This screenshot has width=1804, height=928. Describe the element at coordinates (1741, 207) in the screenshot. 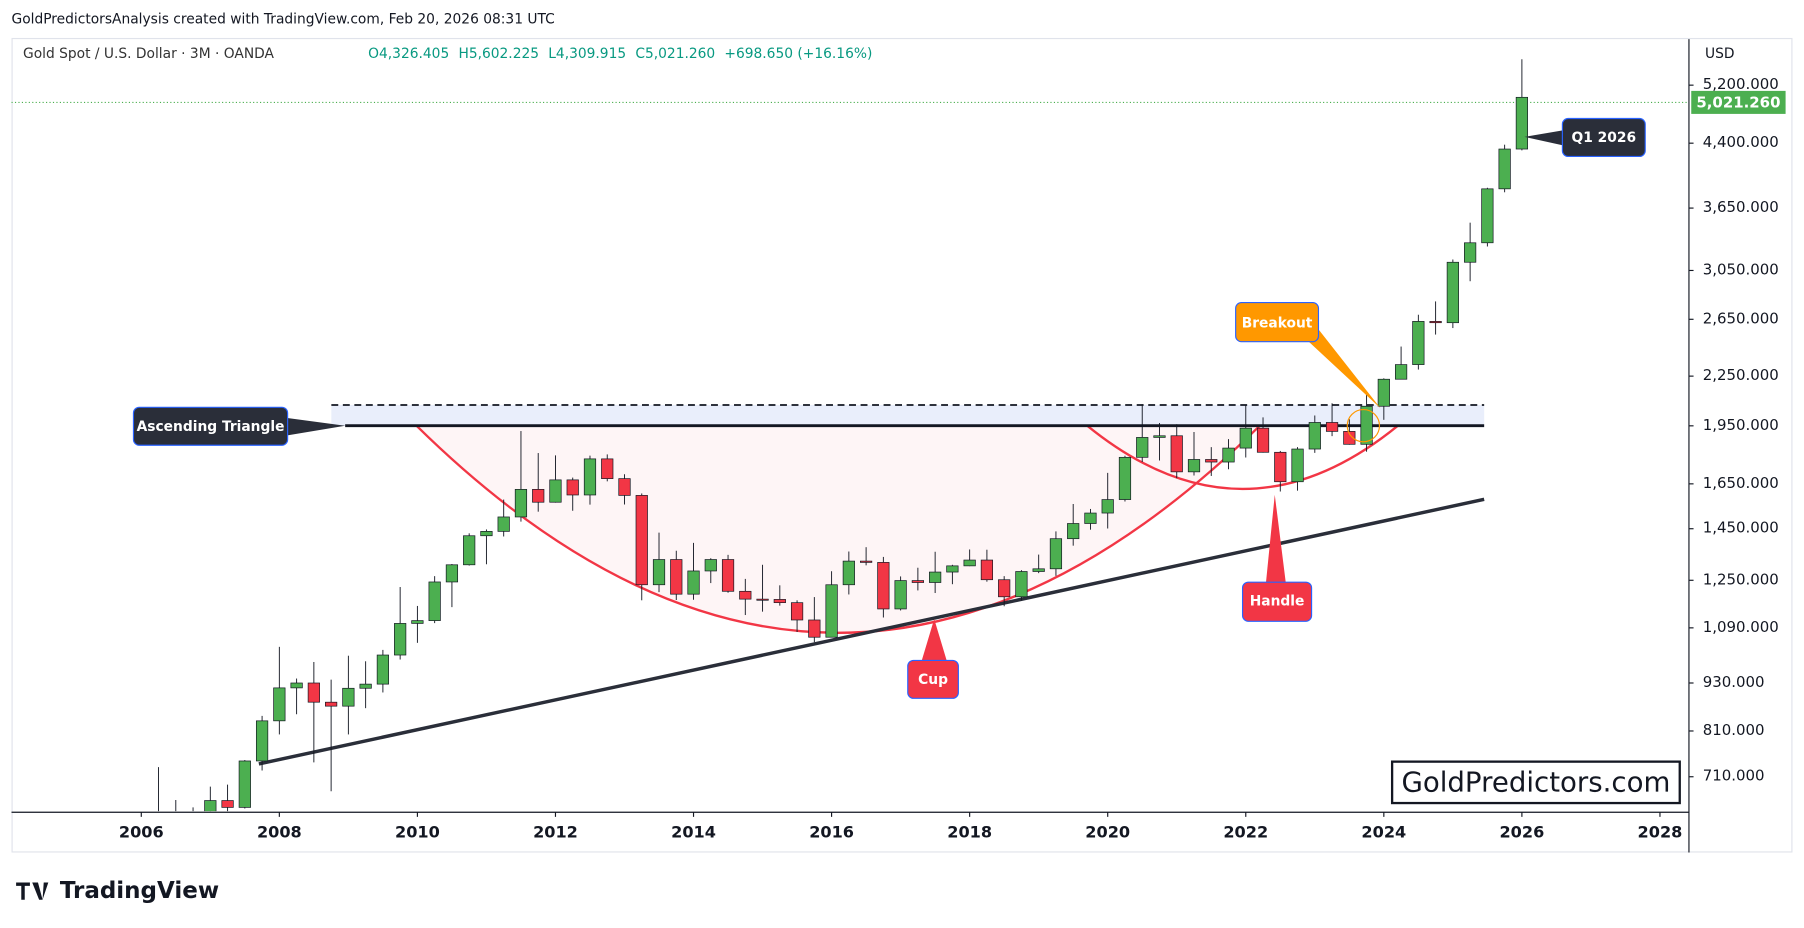

I see `y-tick-label: 3,650.000` at that location.